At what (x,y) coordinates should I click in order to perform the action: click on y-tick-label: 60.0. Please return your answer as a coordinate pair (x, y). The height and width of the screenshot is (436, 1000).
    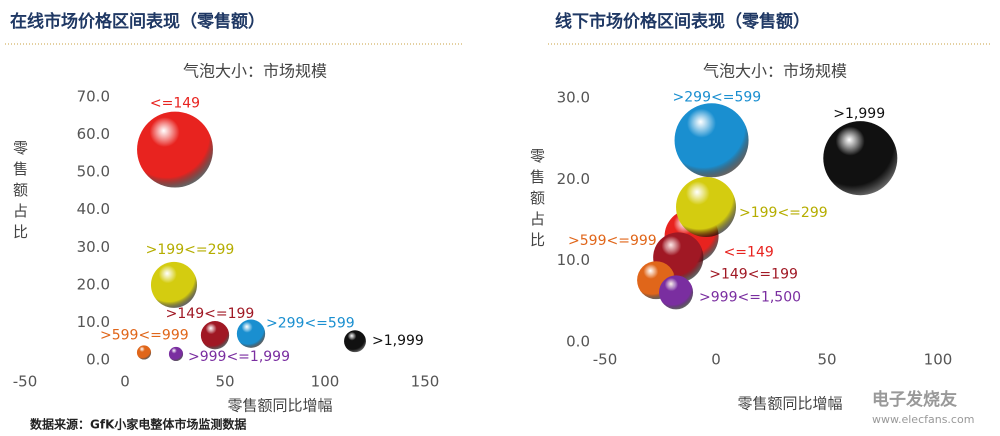
    Looking at the image, I should click on (93, 134).